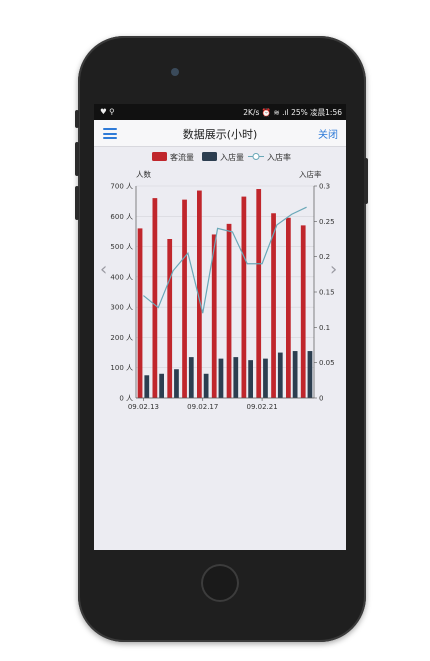  I want to click on legend-label-rate: 入店率, so click(279, 157).